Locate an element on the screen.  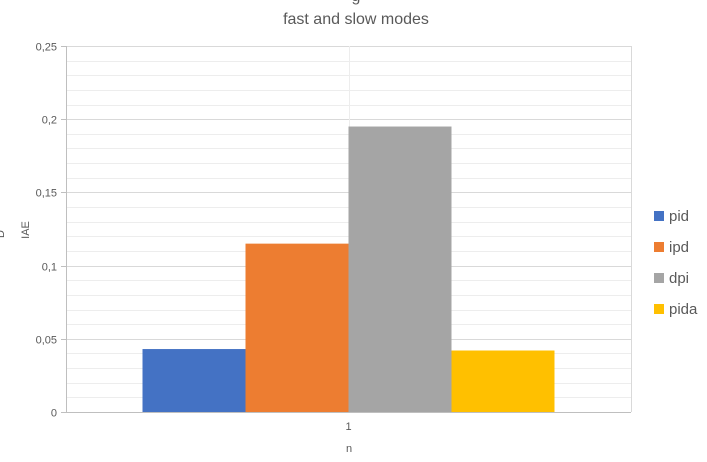
chart-title-text: fast and slow modes is located at coordinates (356, 19).